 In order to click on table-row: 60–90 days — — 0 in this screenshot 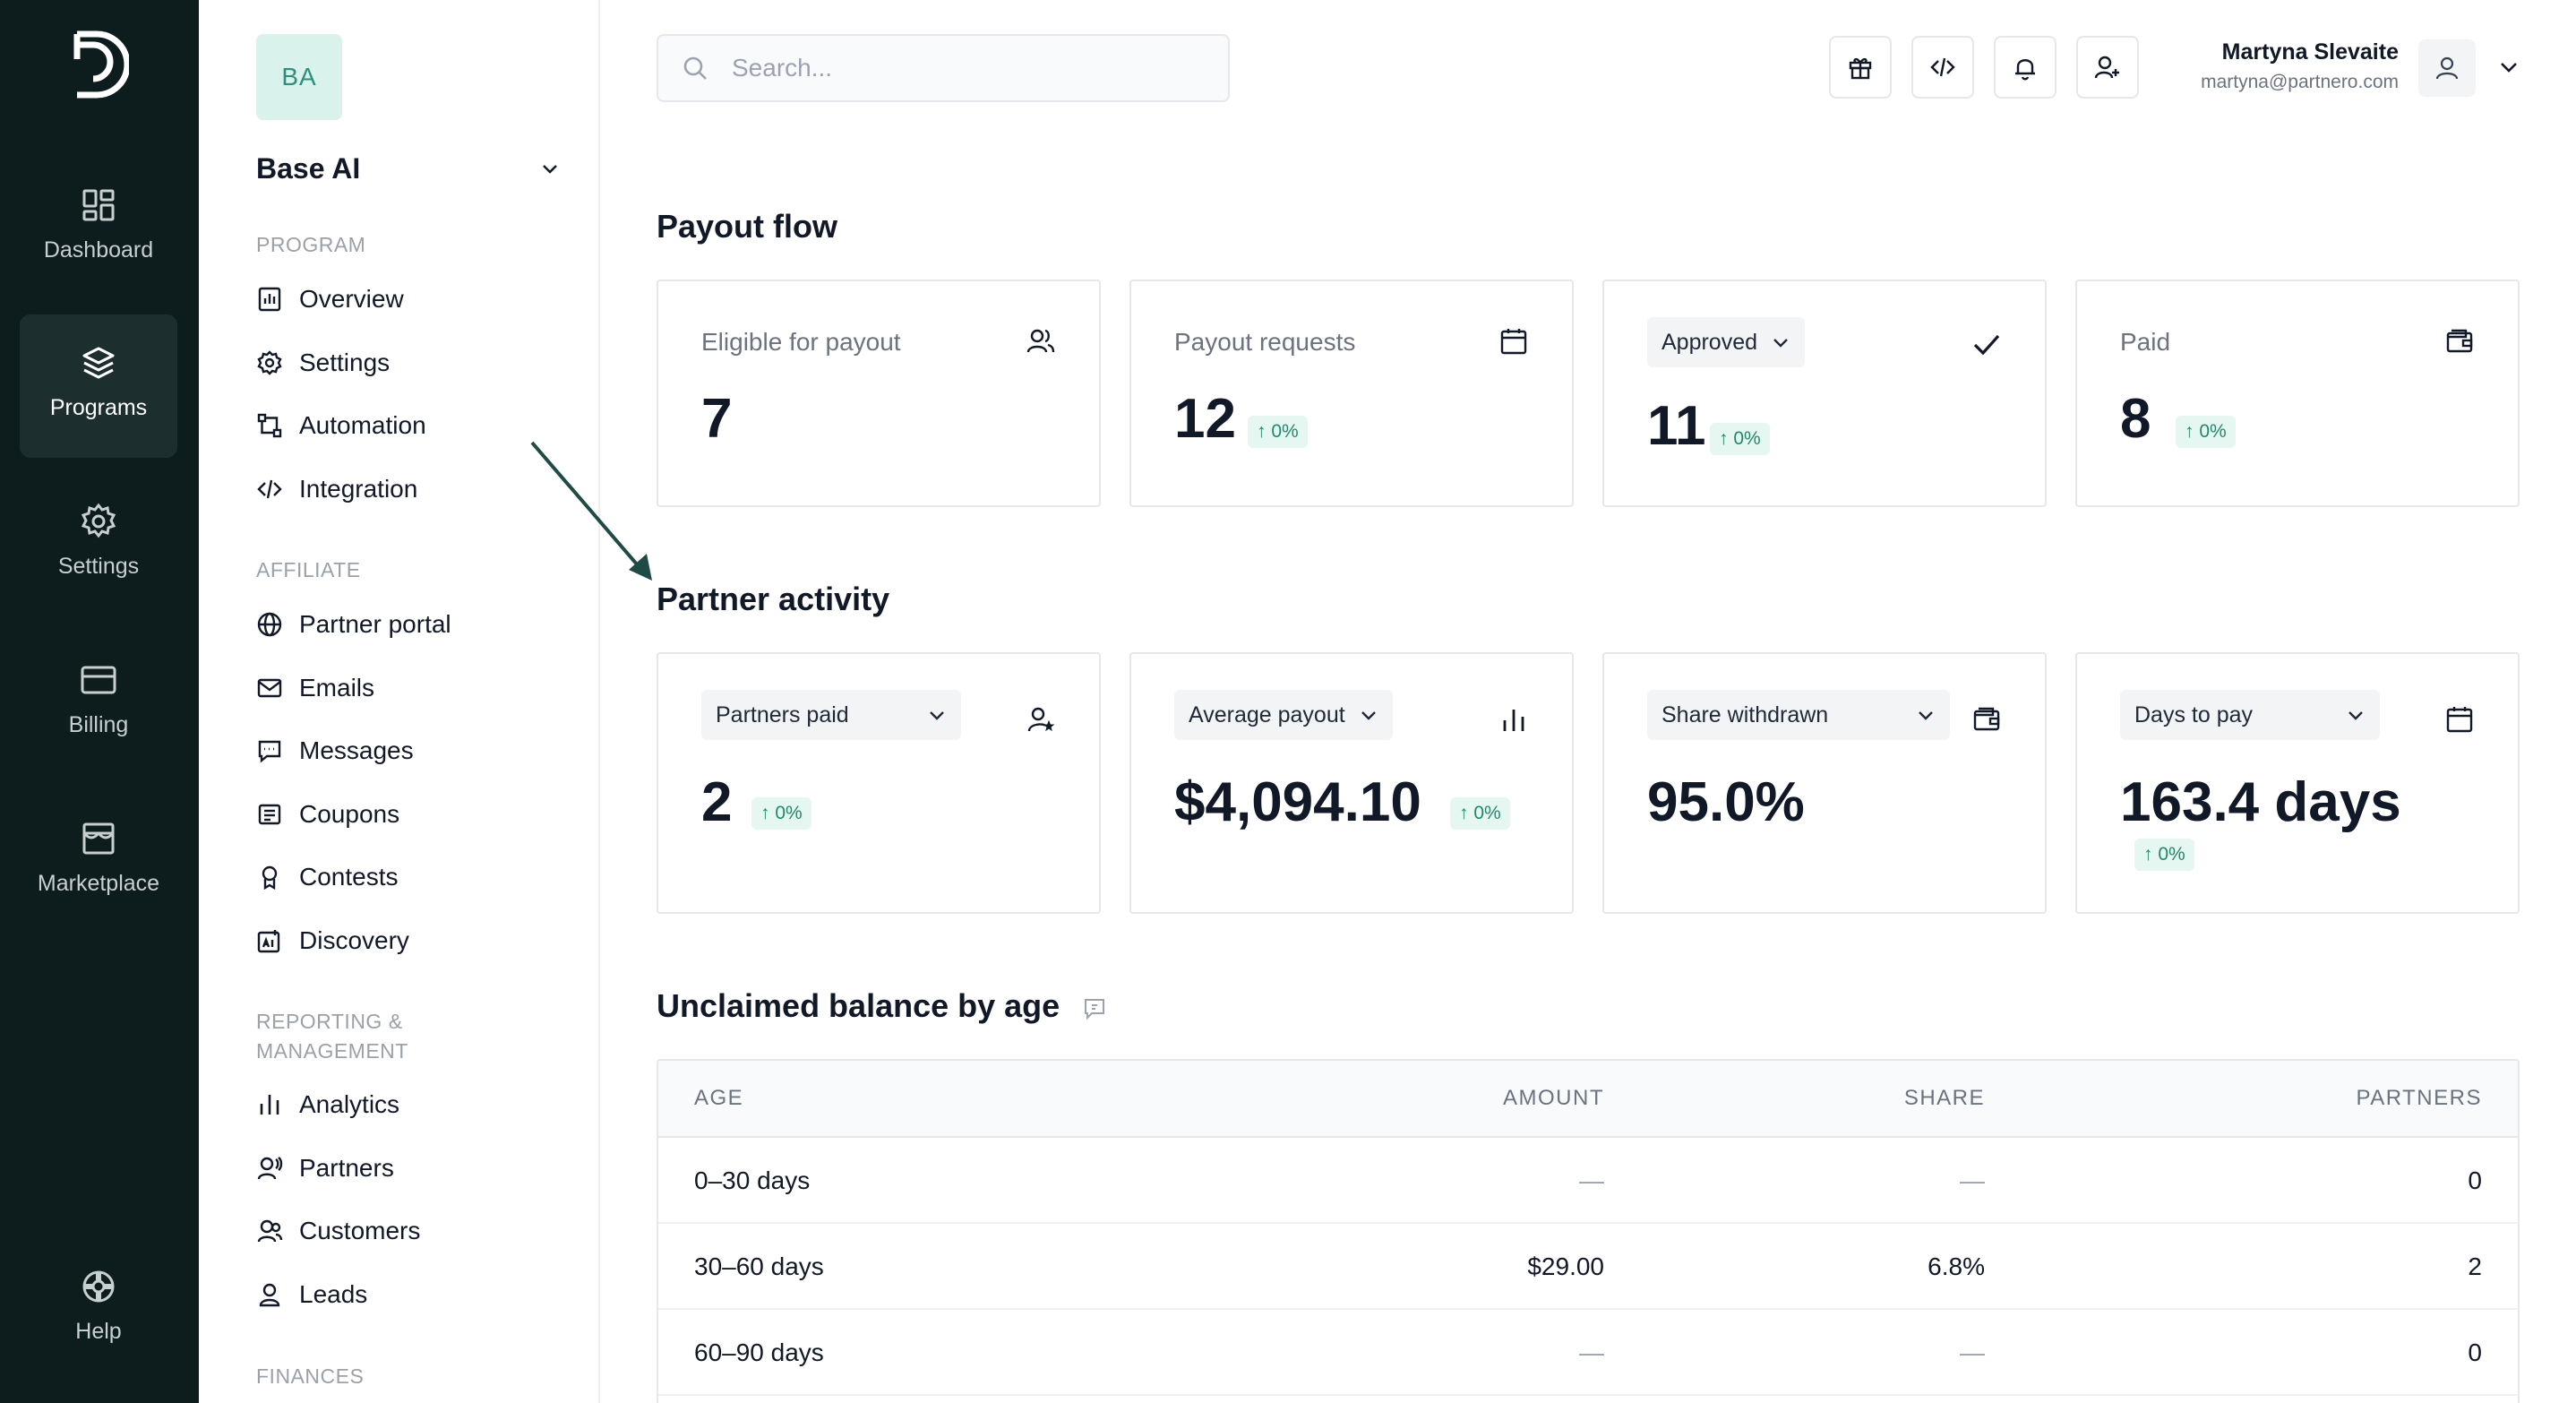, I will do `click(1588, 1353)`.